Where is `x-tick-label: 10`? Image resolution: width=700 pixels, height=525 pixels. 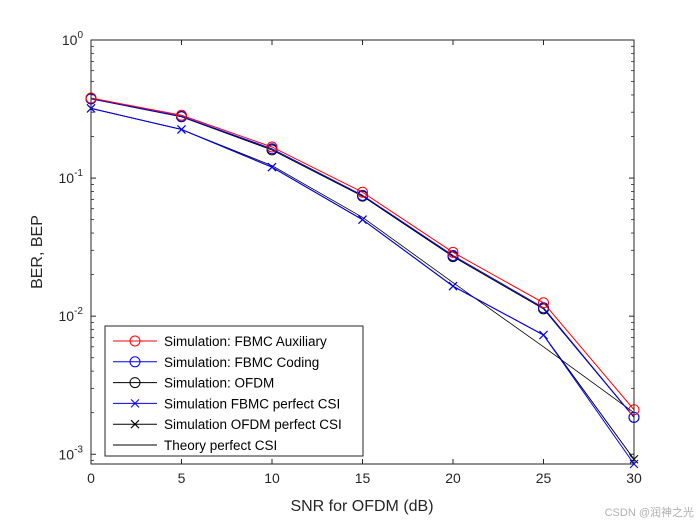 x-tick-label: 10 is located at coordinates (272, 478).